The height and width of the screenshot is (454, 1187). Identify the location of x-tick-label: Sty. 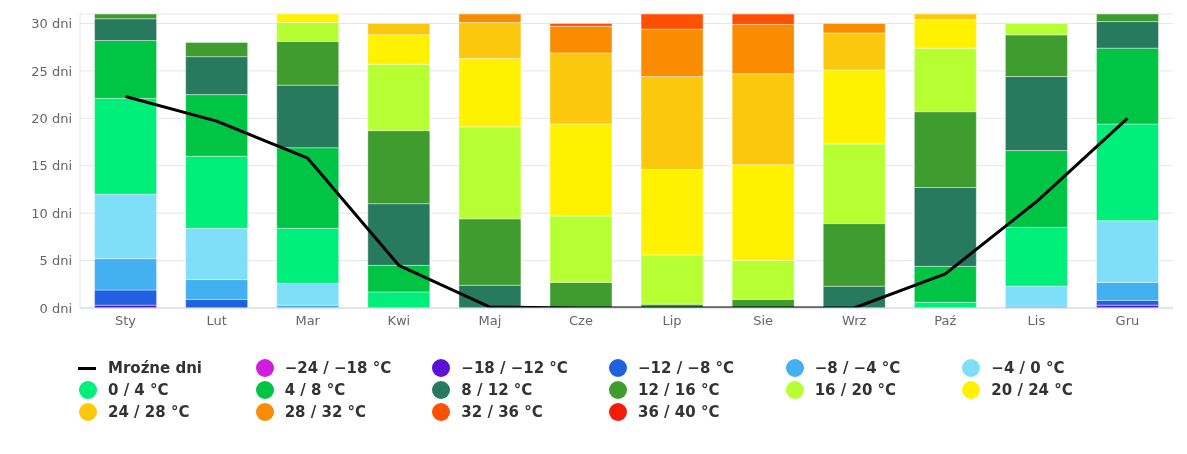
(126, 321).